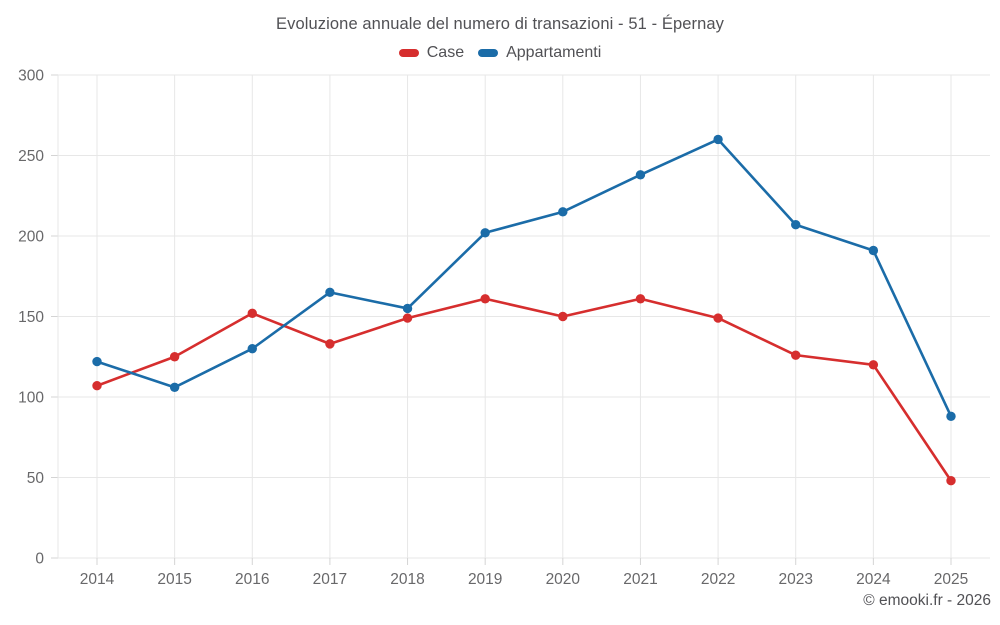 This screenshot has height=625, width=1000. I want to click on x-axis-label: 2022, so click(718, 579).